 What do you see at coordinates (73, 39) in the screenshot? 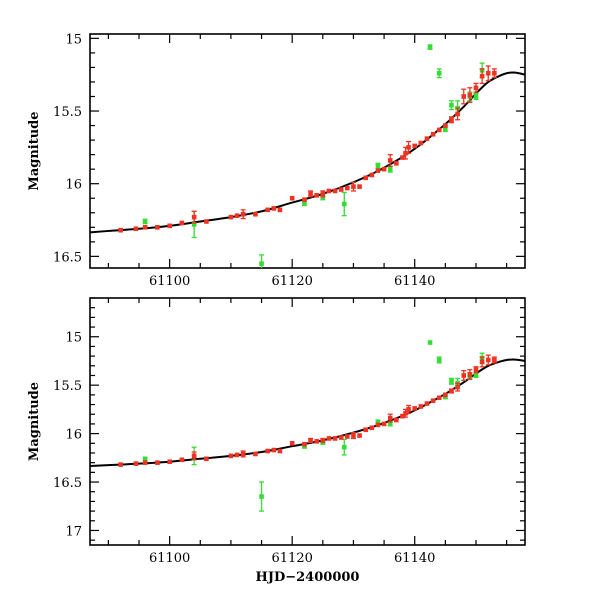
I see `y-tick-label: 15` at bounding box center [73, 39].